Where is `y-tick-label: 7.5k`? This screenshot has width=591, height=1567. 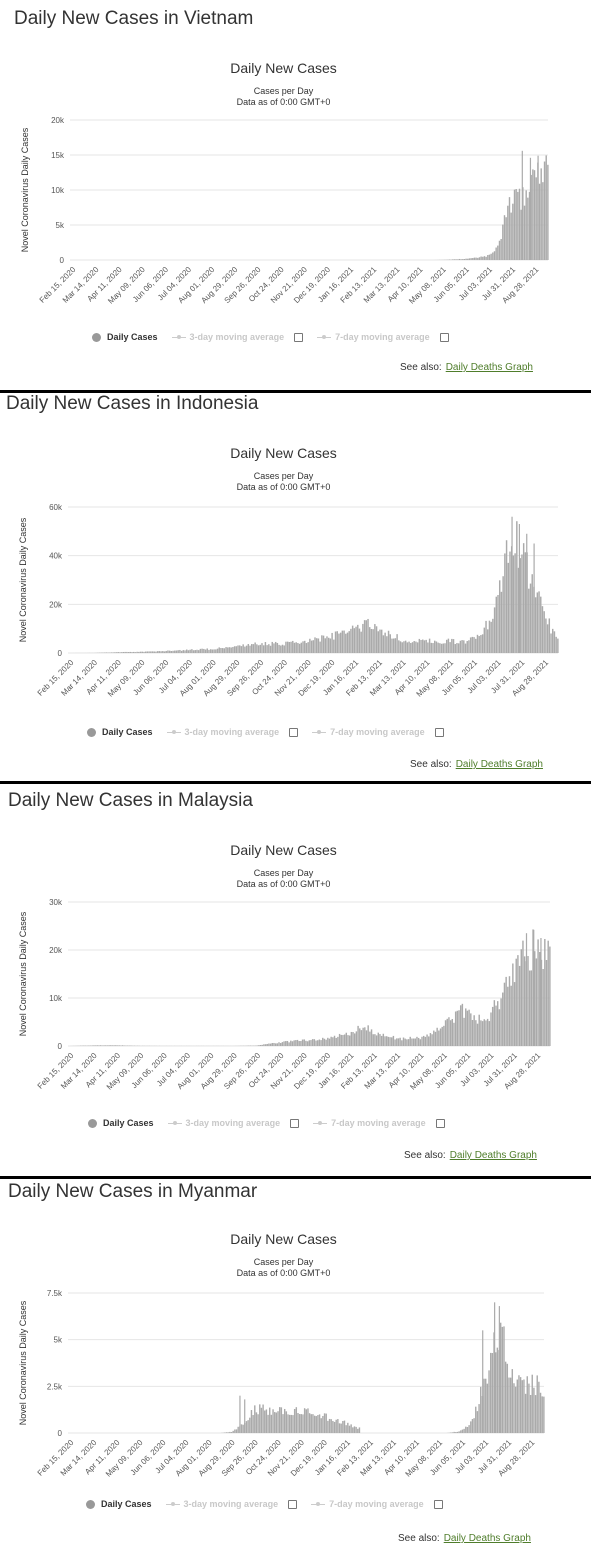
y-tick-label: 7.5k is located at coordinates (55, 1293).